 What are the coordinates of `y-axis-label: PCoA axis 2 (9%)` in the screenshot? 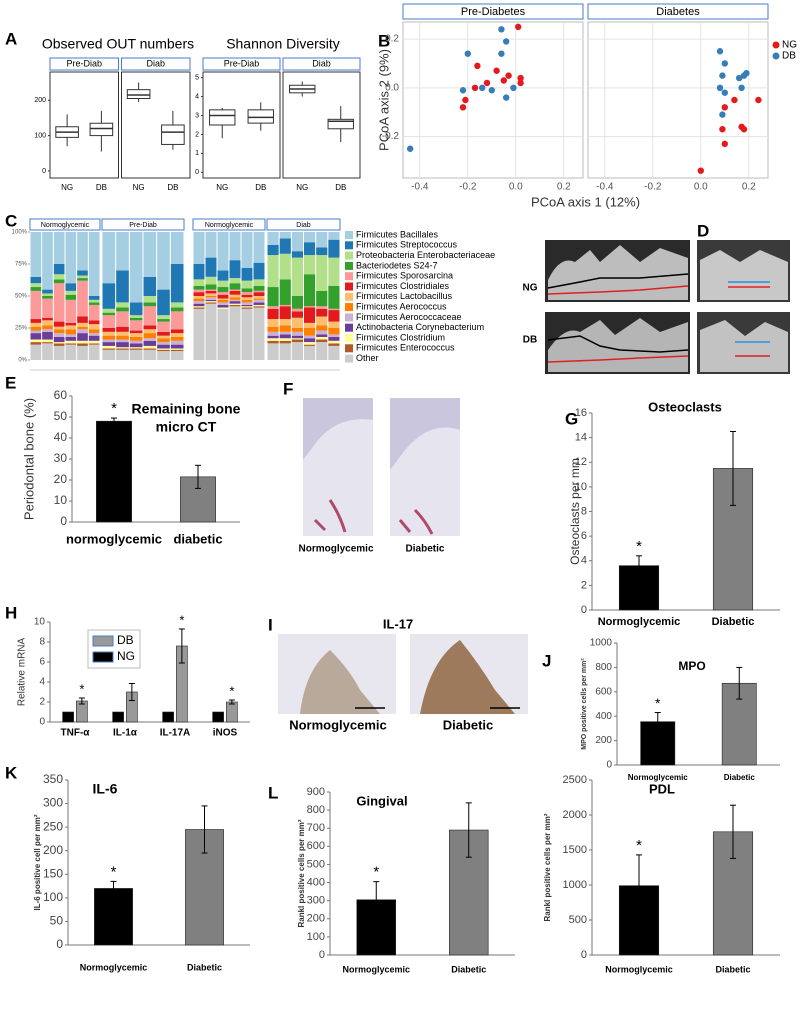 It's located at (383, 100).